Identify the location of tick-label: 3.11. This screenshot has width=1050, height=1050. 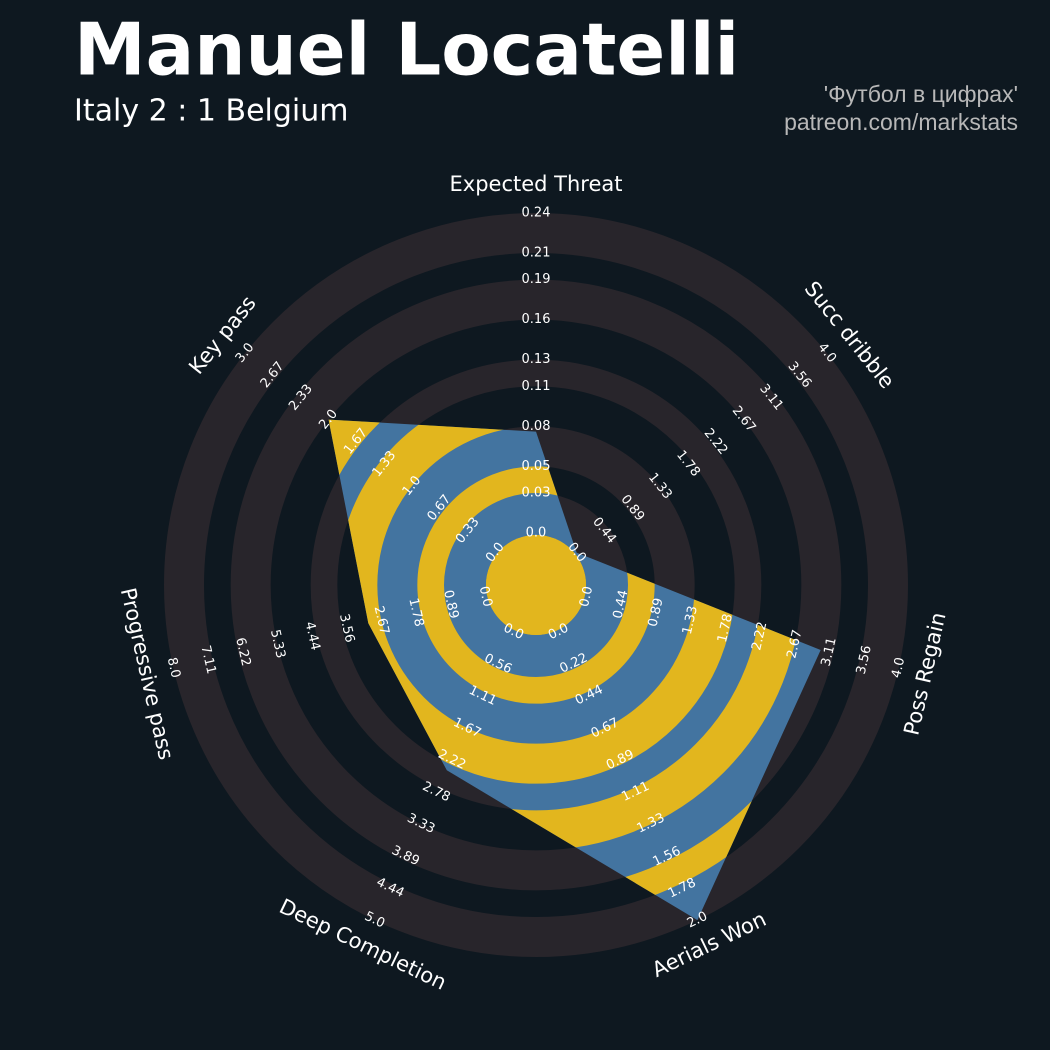
(829, 652).